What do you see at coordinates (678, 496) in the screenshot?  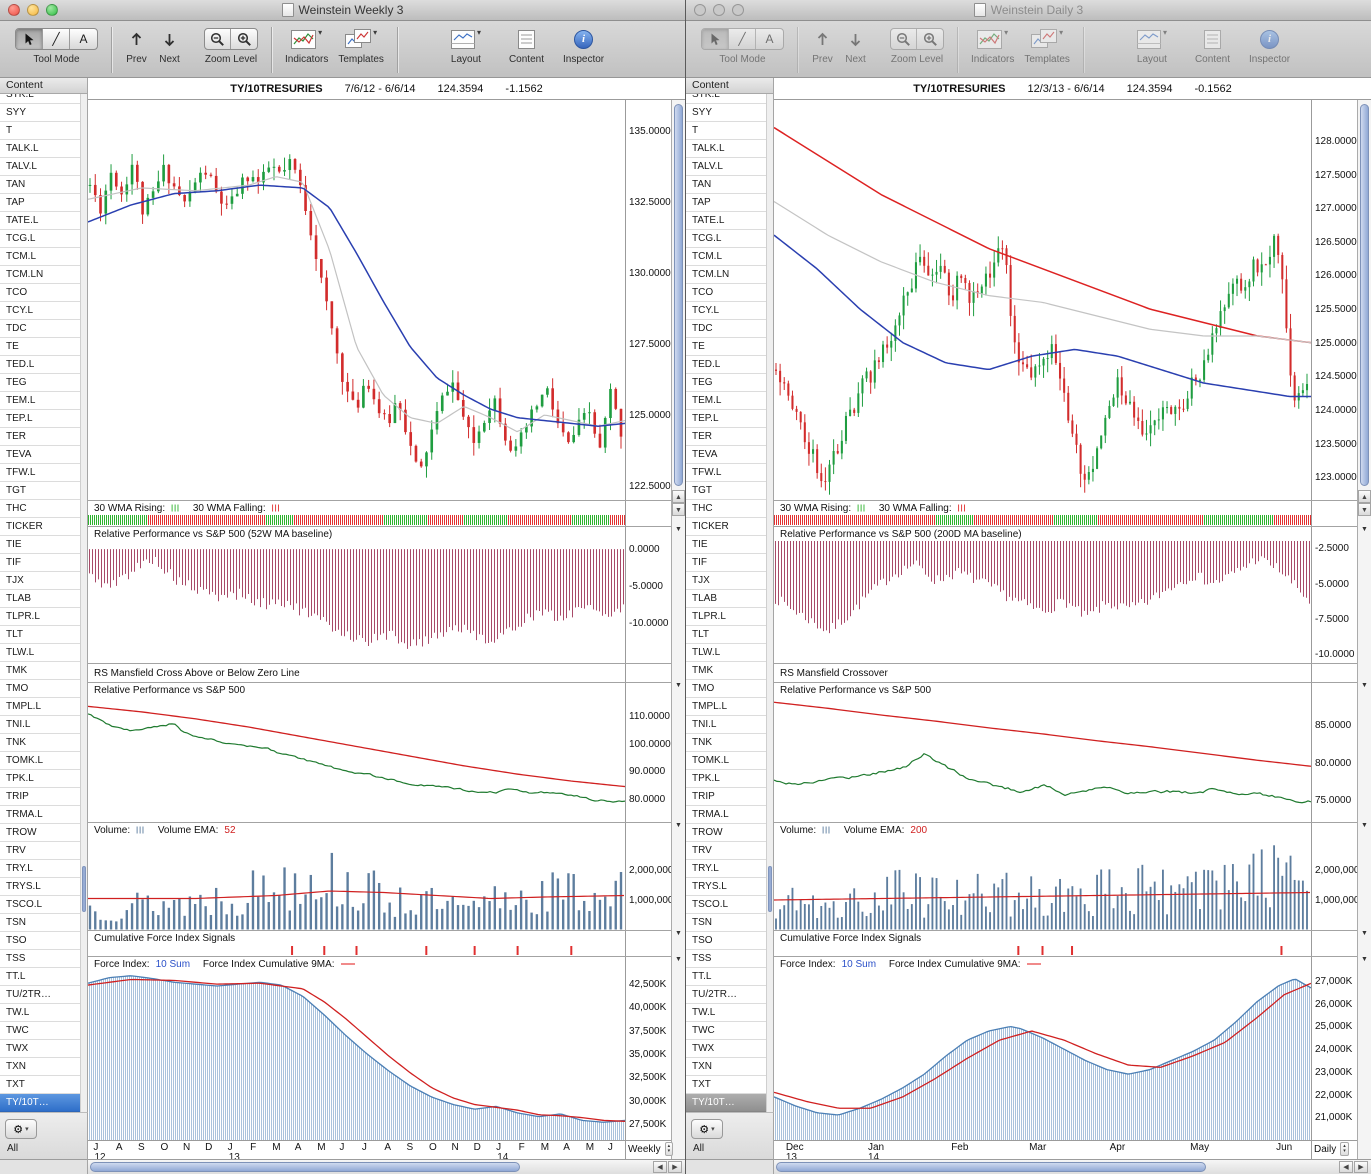 I see `scroll-up-button: ▲` at bounding box center [678, 496].